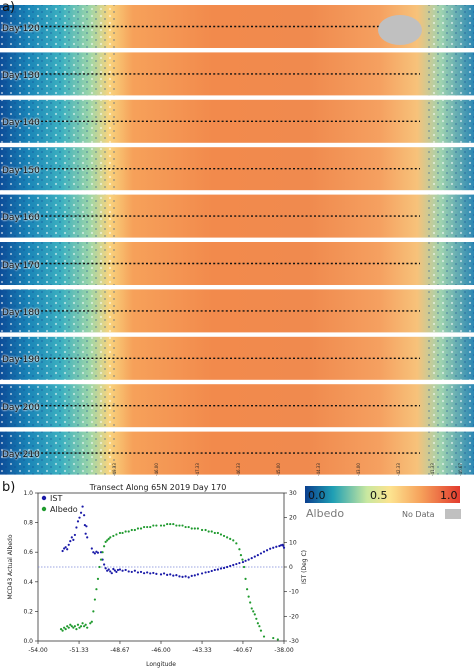 This screenshot has height=671, width=474. What do you see at coordinates (294, 592) in the screenshot?
I see `y-right-tick-label: -10` at bounding box center [294, 592].